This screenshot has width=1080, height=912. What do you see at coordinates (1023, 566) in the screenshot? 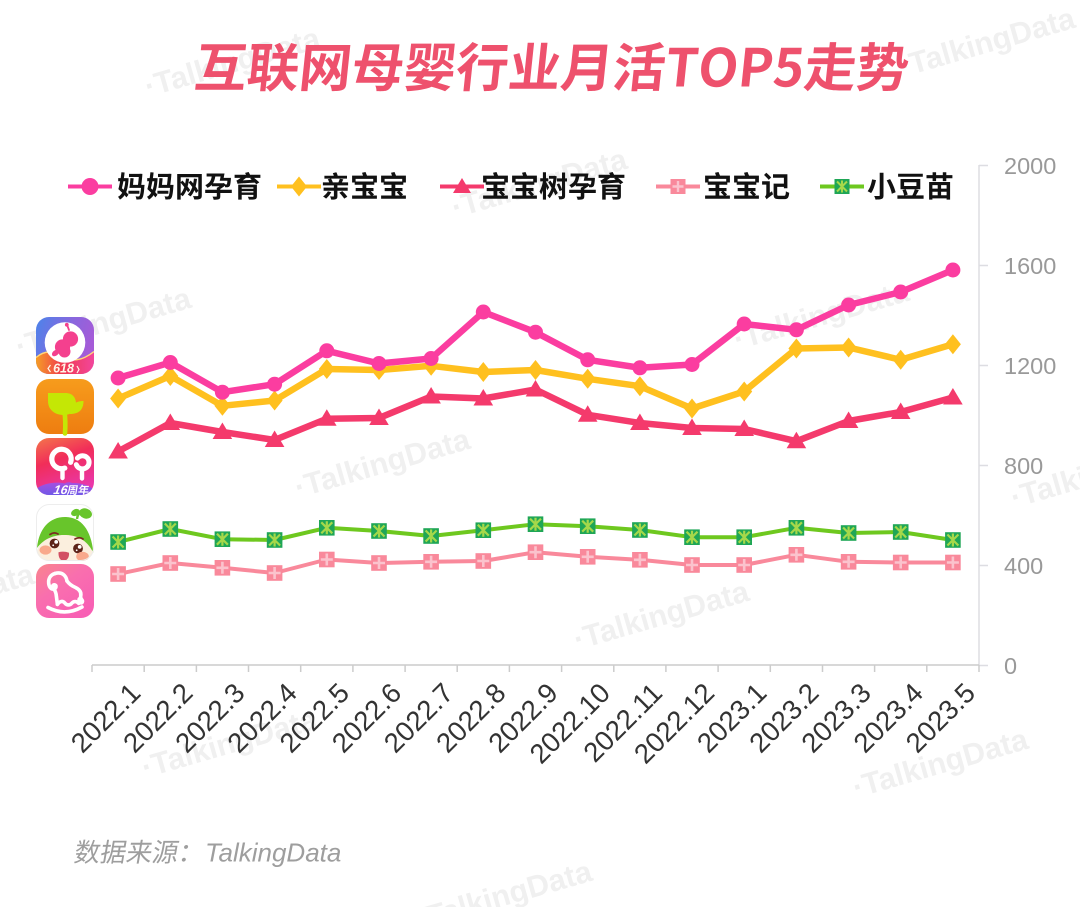
I see `svg-text: 400` at bounding box center [1023, 566].